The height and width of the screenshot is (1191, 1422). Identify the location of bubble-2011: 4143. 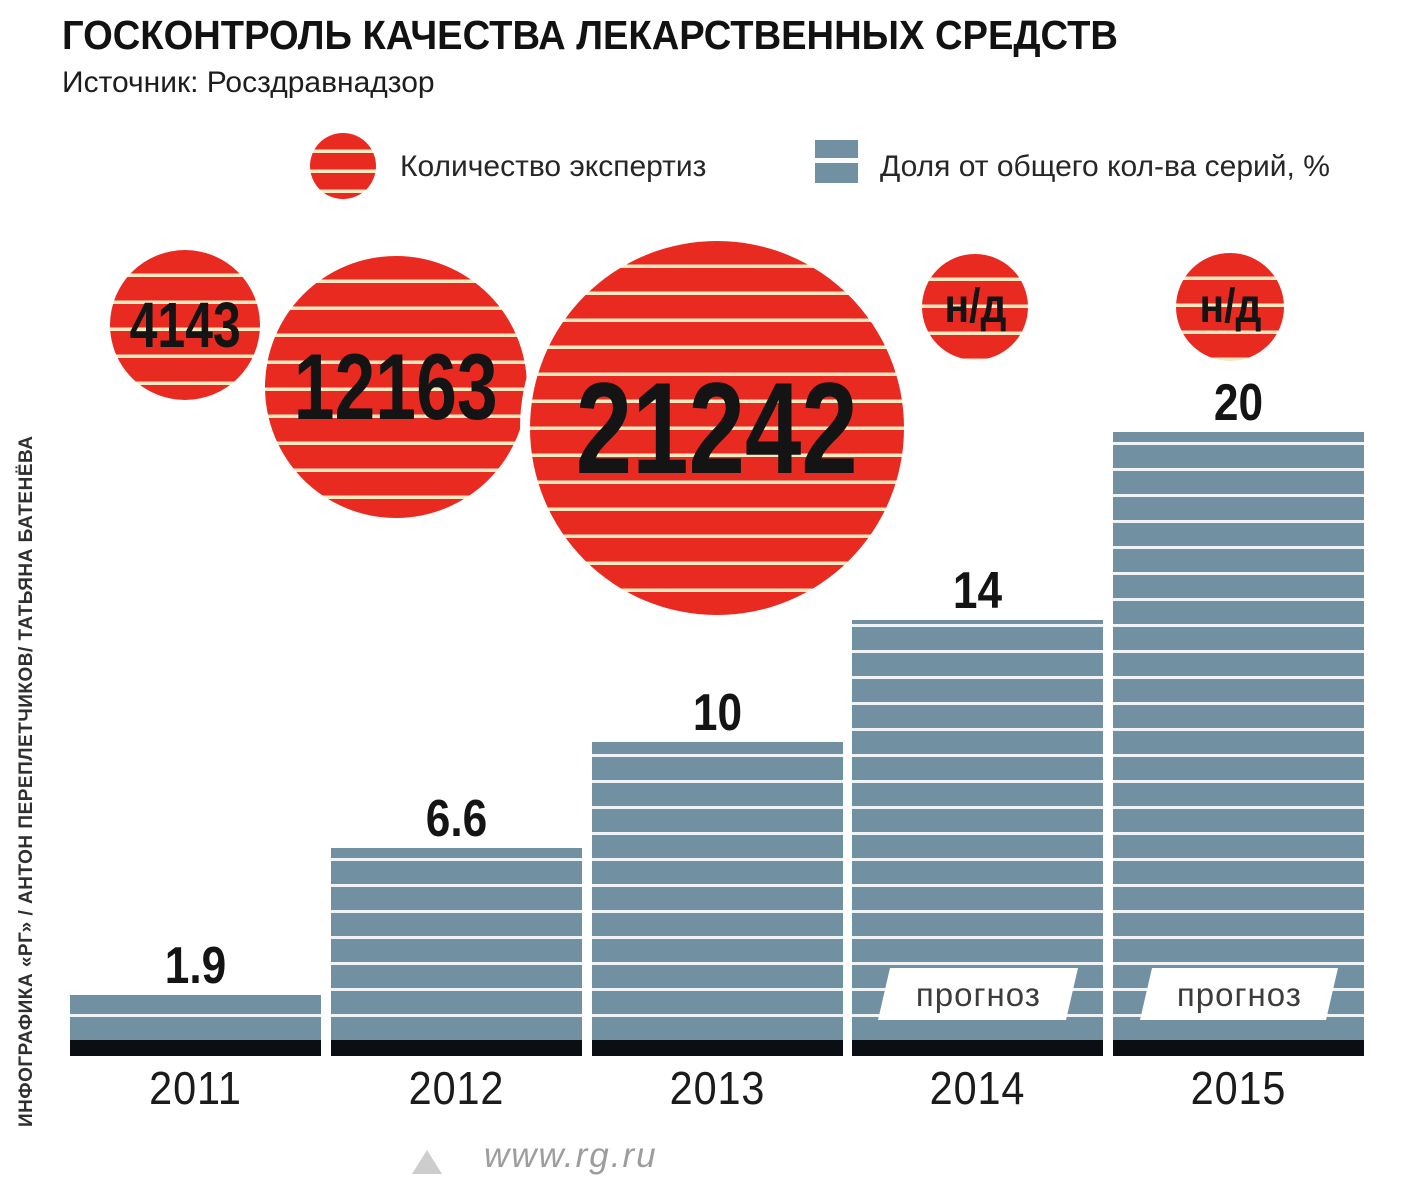
(185, 325).